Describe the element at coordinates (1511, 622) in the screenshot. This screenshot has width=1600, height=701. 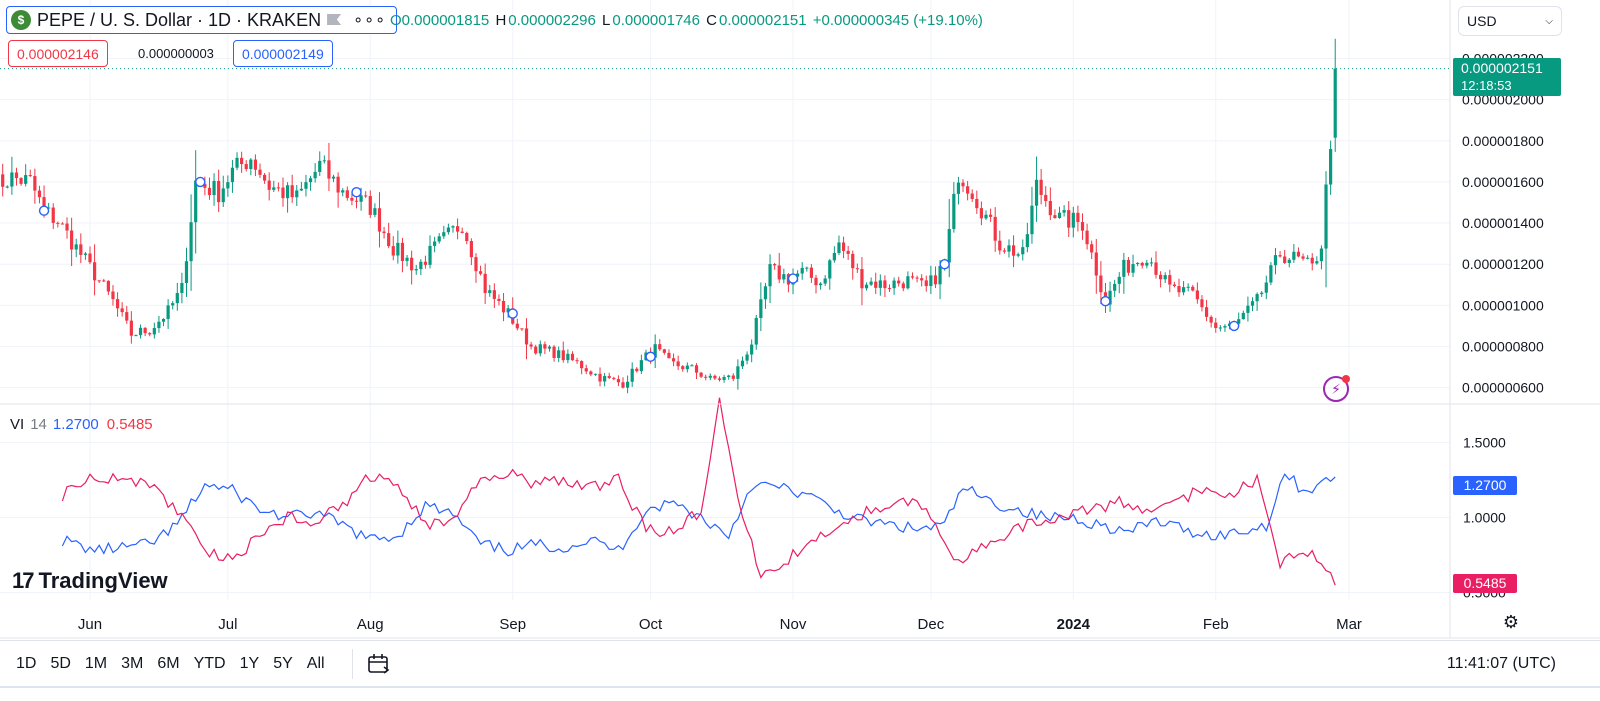
I see `settings-icon: ⚙` at that location.